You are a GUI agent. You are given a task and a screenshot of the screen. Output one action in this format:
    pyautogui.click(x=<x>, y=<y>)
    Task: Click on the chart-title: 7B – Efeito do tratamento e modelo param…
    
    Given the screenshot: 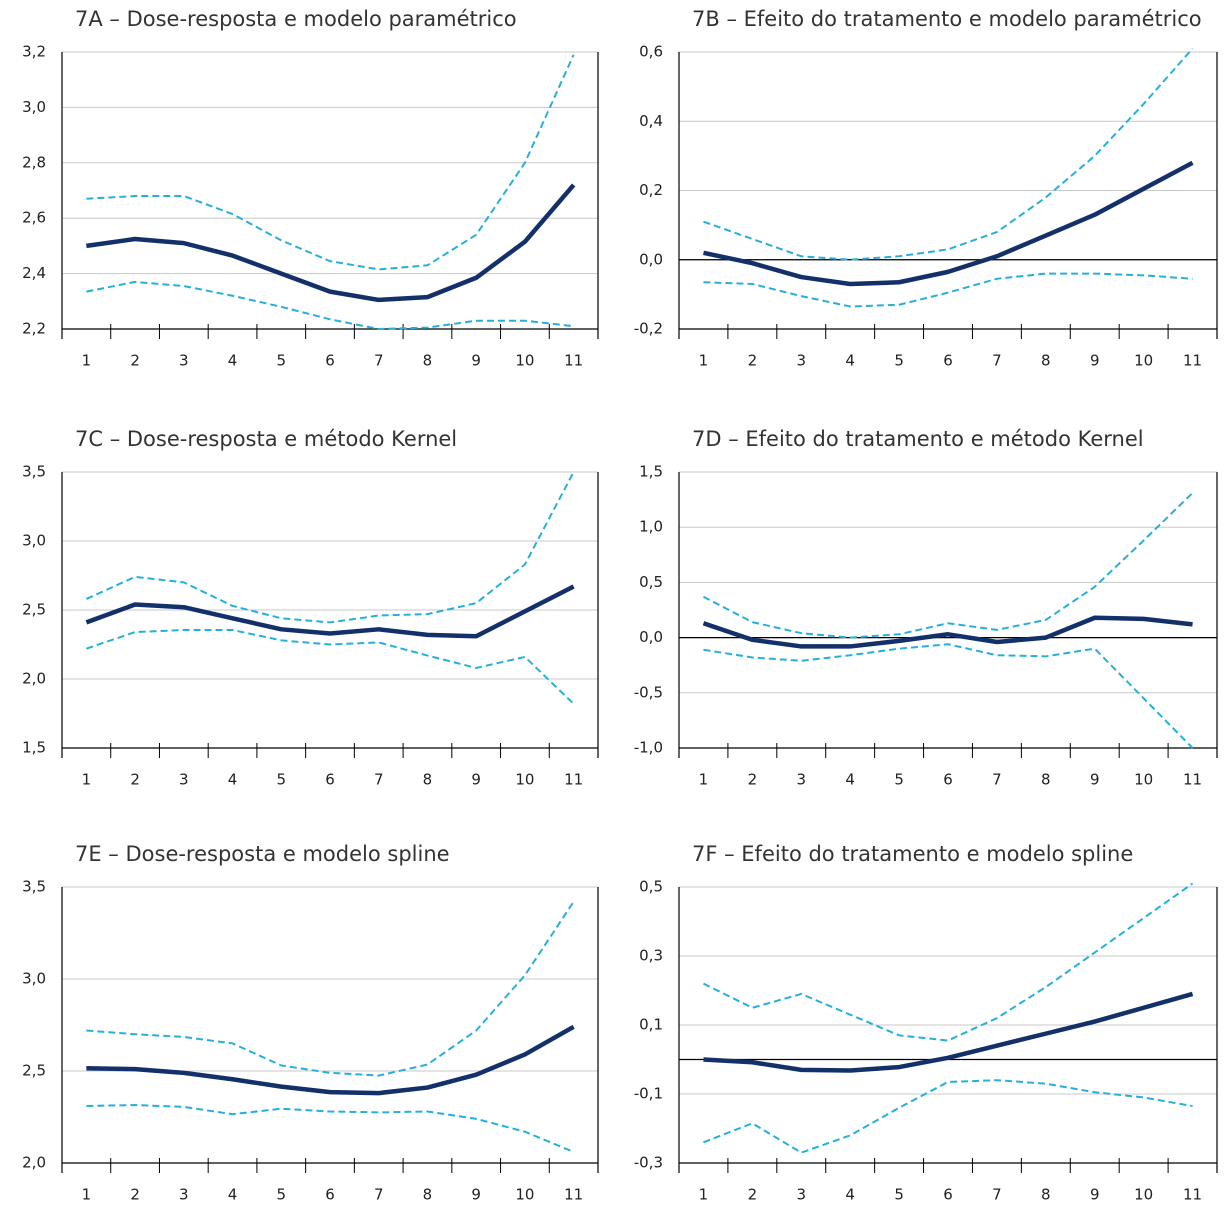 What is the action you would take?
    pyautogui.click(x=947, y=19)
    